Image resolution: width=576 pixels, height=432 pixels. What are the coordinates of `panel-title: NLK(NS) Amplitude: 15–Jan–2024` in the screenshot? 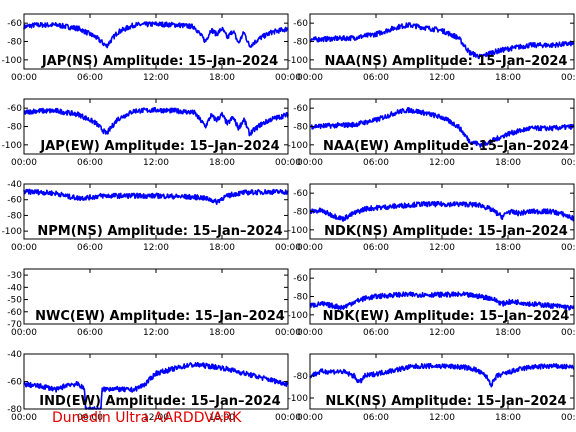 It's located at (445, 401).